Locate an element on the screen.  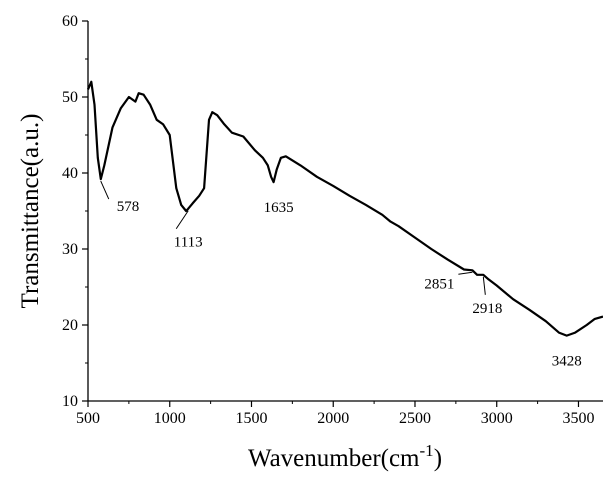
peak-label: 2851 is located at coordinates (439, 284).